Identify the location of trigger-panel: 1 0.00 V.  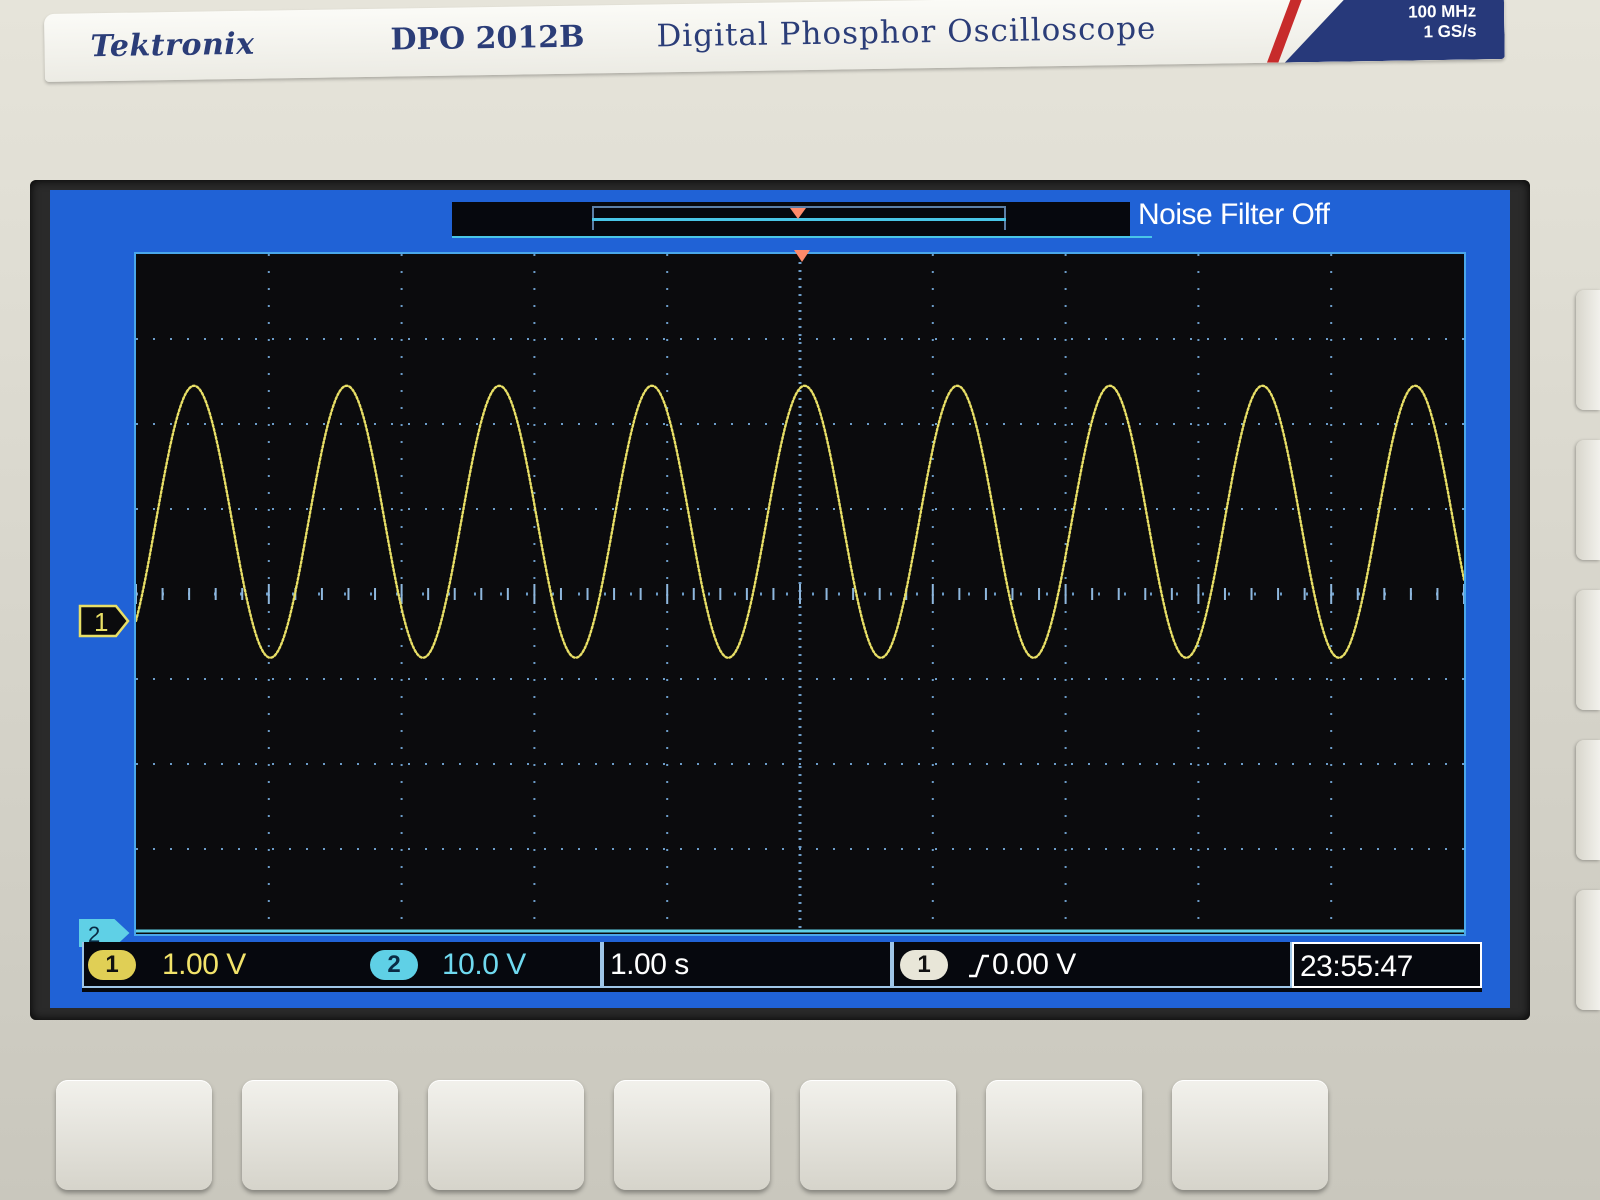
(1092, 965).